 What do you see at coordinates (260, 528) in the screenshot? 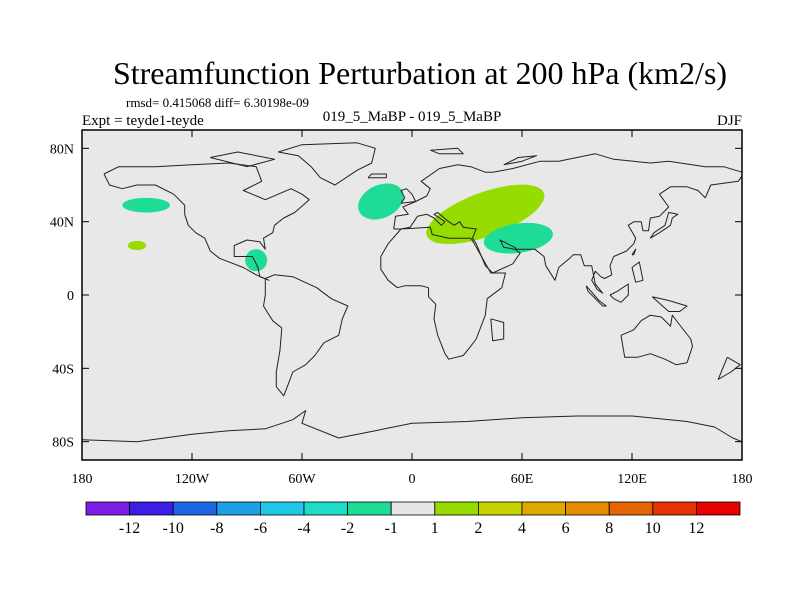
I see `colorbar-label: -6` at bounding box center [260, 528].